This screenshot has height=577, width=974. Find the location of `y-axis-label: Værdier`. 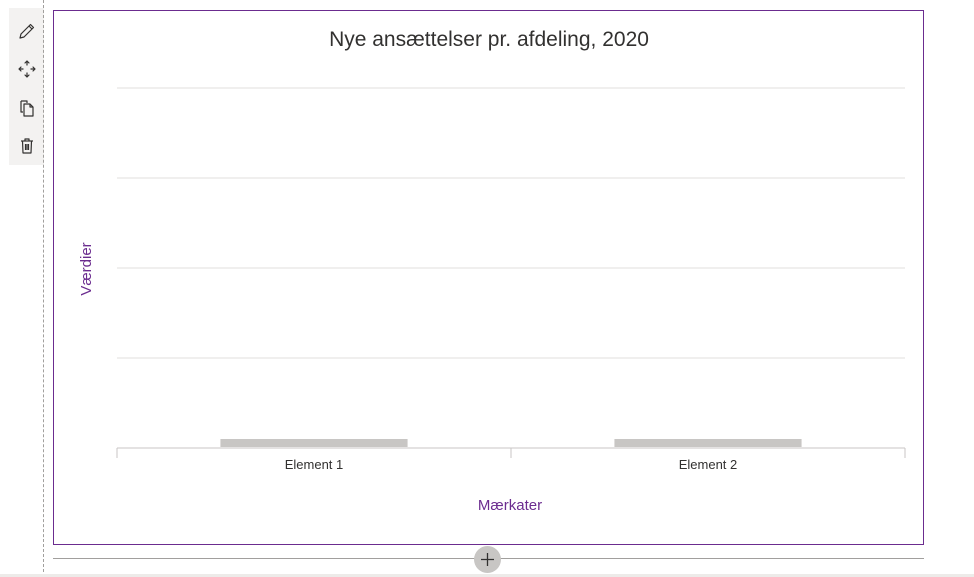

y-axis-label: Værdier is located at coordinates (86, 268).